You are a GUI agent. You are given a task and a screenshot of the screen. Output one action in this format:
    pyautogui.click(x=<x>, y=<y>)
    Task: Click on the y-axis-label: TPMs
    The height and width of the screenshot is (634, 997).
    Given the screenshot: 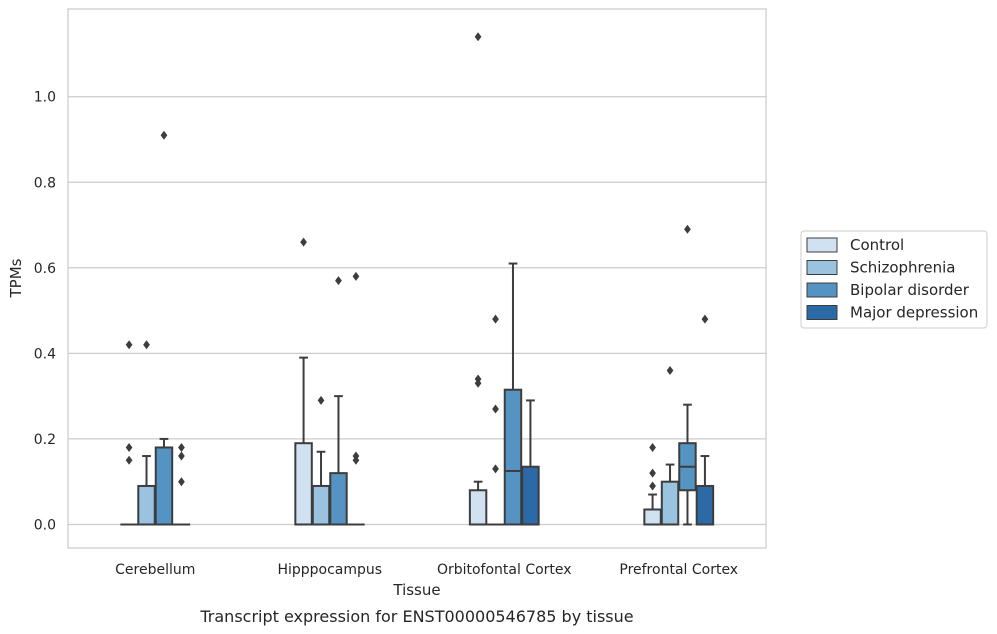 What is the action you would take?
    pyautogui.click(x=16, y=278)
    